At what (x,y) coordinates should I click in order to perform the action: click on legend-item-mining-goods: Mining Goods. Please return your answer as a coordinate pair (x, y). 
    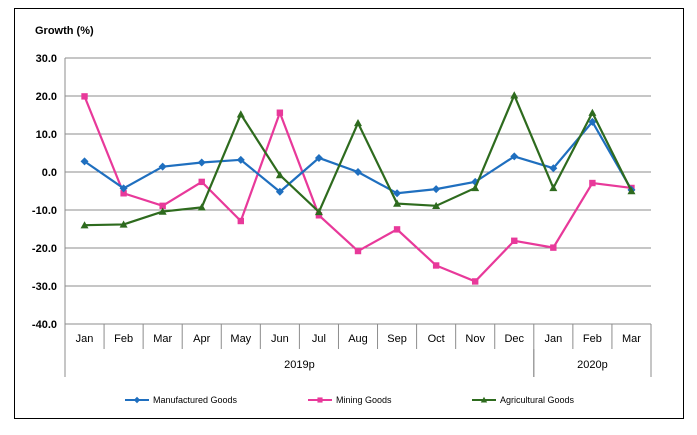
    Looking at the image, I should click on (350, 400).